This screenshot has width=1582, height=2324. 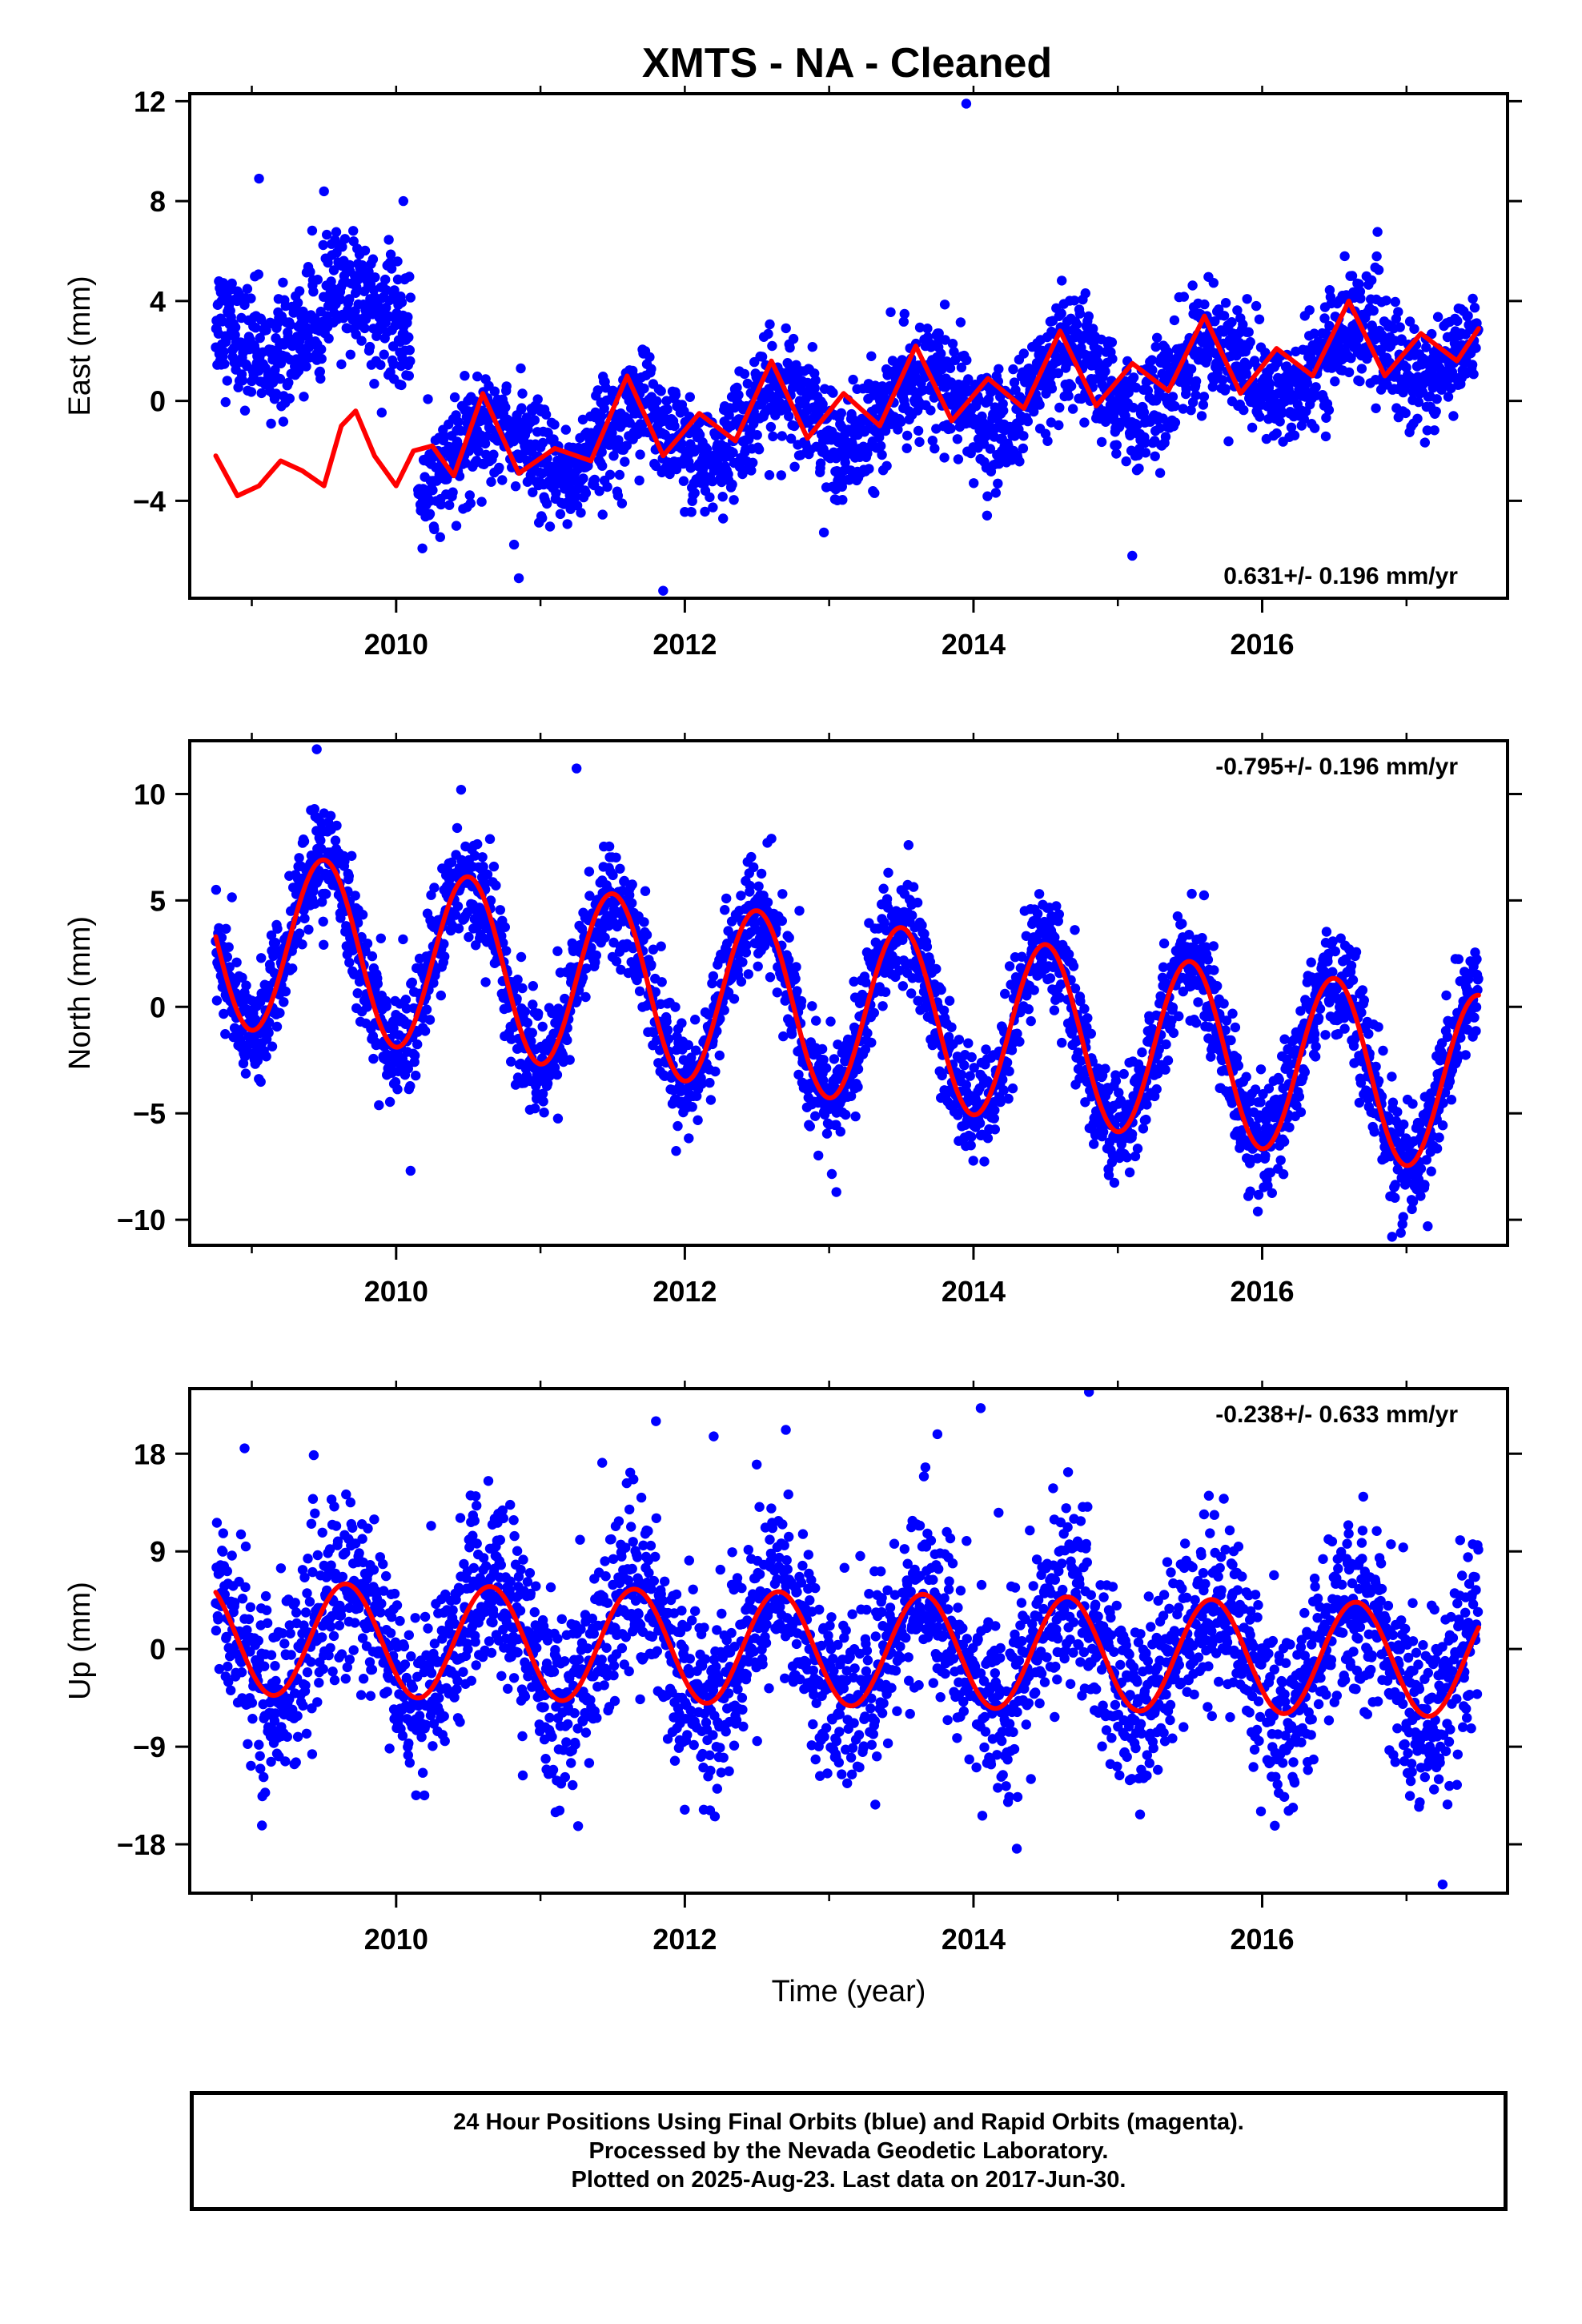 I want to click on rate-annotation: 0.631+/- 0.196 mm/yr, so click(x=1340, y=576).